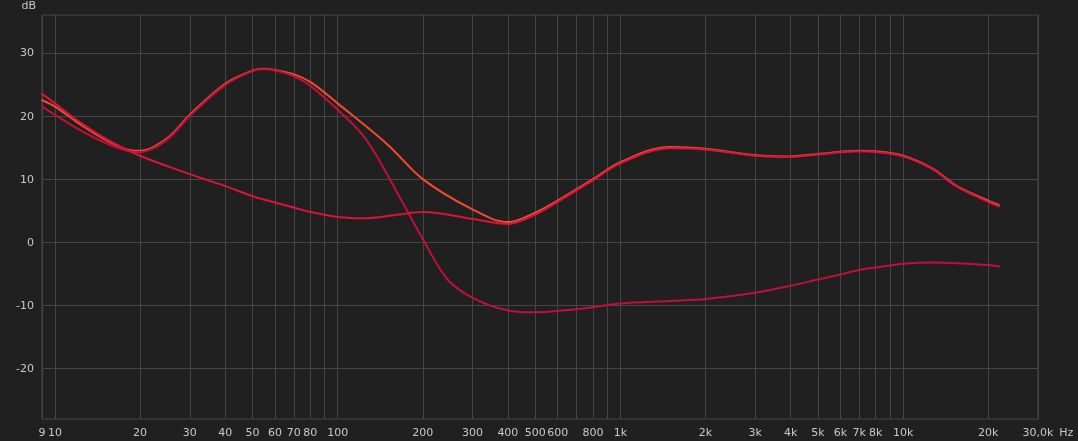 The width and height of the screenshot is (1078, 441). What do you see at coordinates (293, 432) in the screenshot?
I see `x-tick-label: 70` at bounding box center [293, 432].